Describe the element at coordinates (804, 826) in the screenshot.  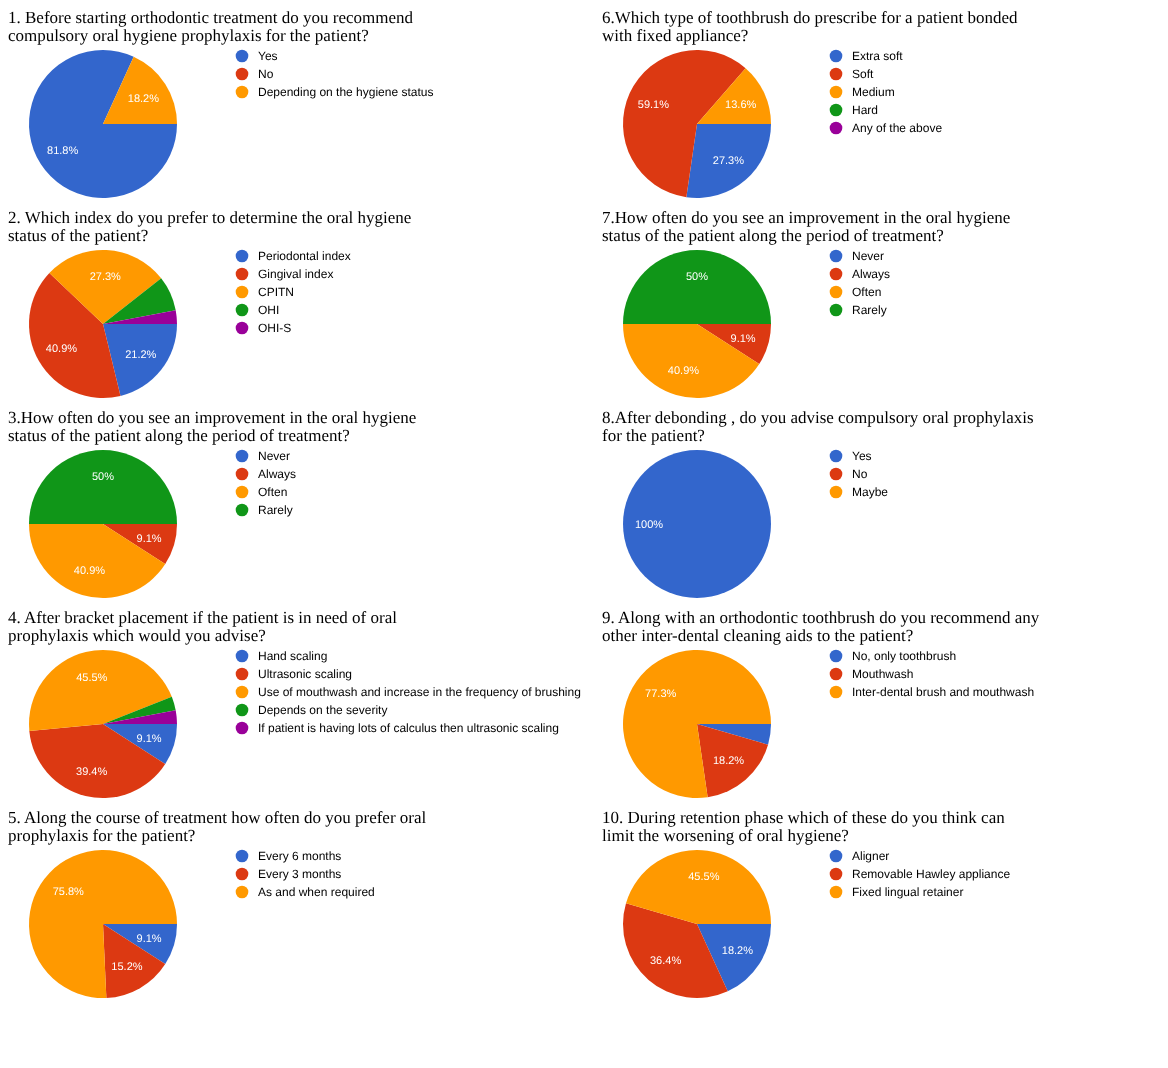
I see `chart-title: 10. During retention phase which of these do you think can limit the worsening of oral hygiene?` at that location.